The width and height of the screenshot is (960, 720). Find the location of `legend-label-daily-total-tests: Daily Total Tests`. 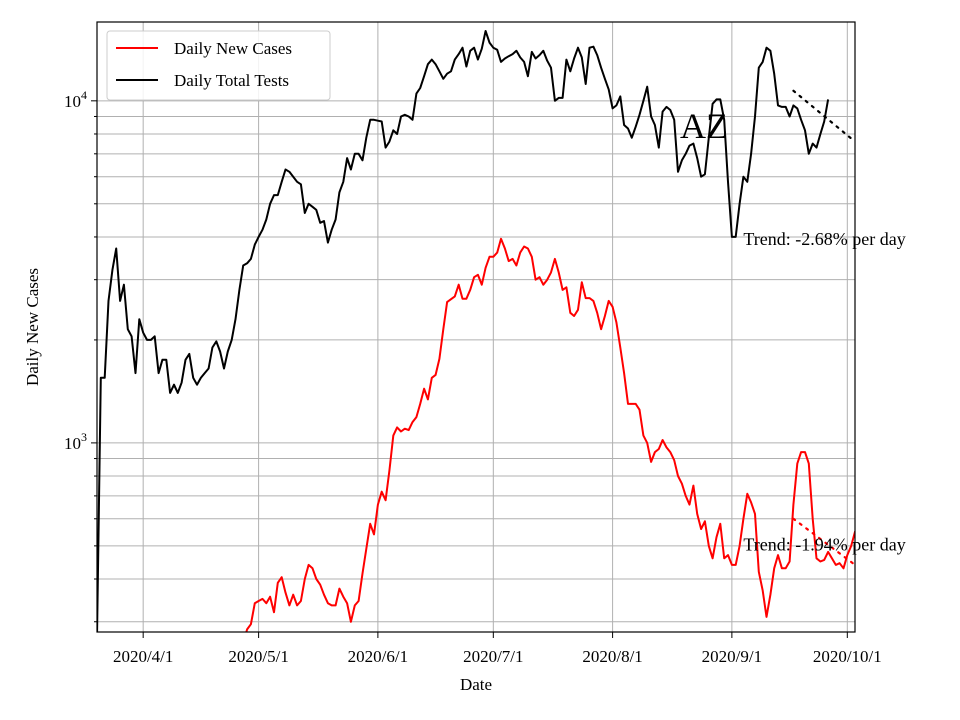

legend-label-daily-total-tests: Daily Total Tests is located at coordinates (231, 80).